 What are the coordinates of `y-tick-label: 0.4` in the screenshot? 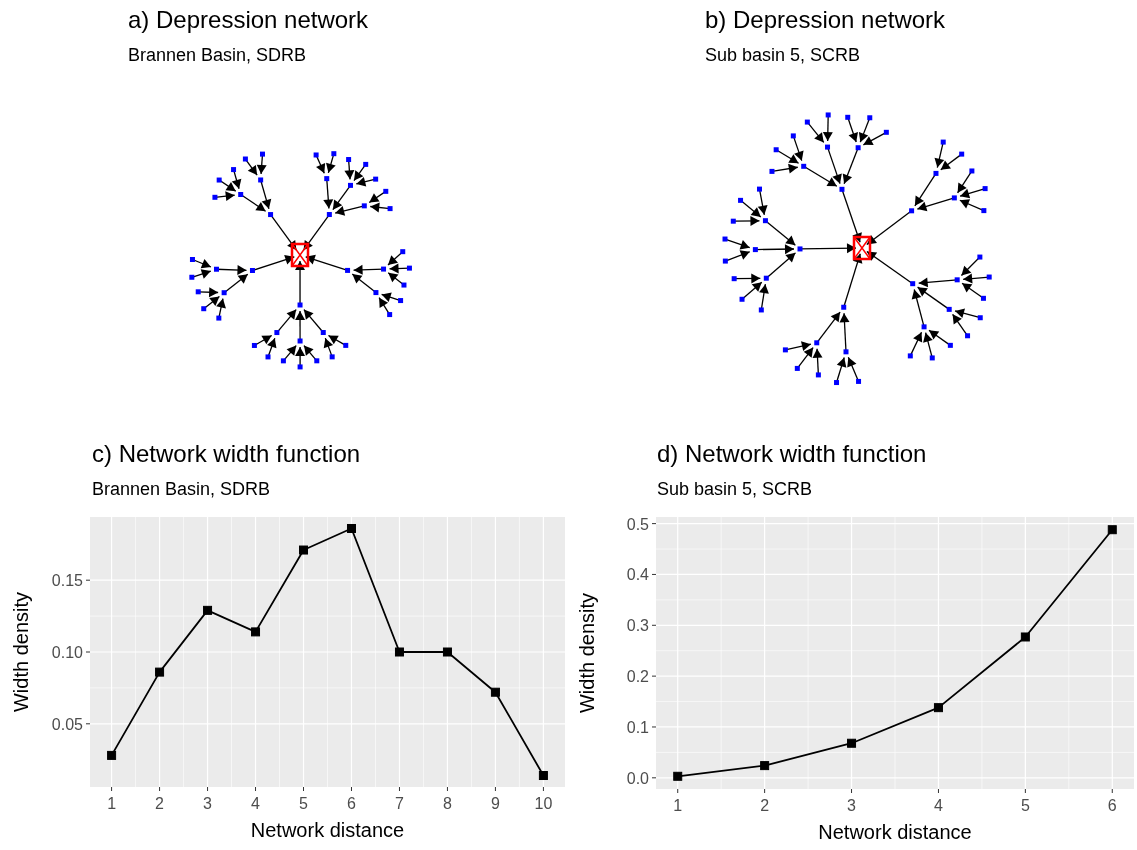 It's located at (638, 575).